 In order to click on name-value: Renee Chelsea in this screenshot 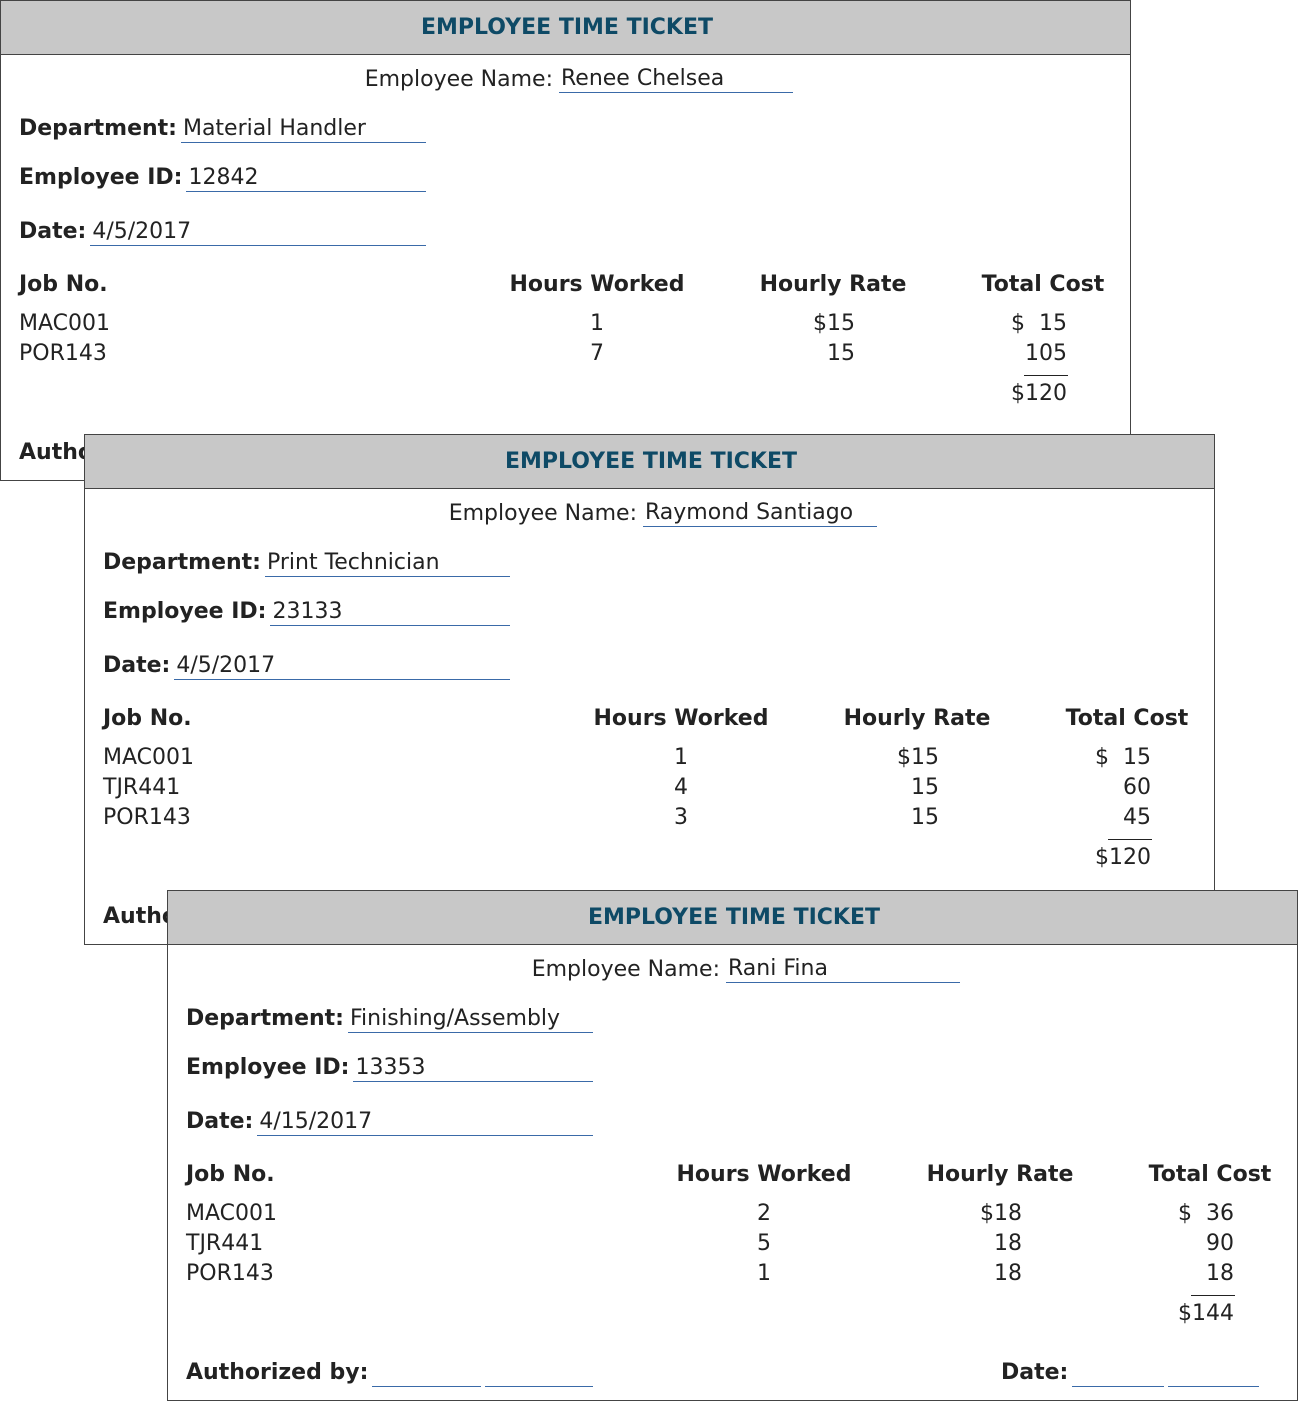, I will do `click(676, 79)`.